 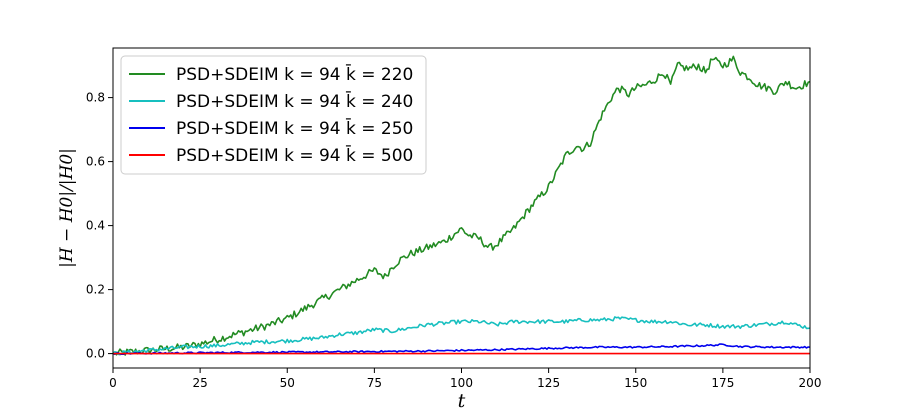 I want to click on x-tick-label: 75, so click(x=374, y=383).